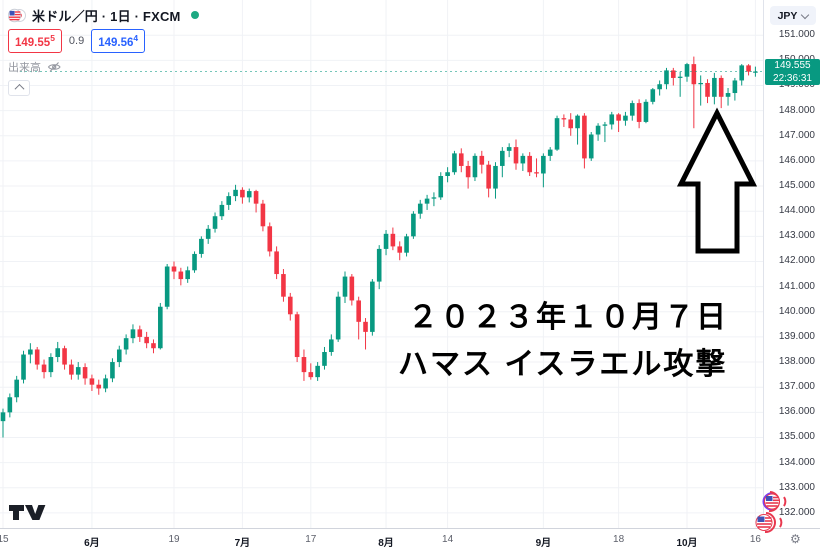 This screenshot has width=820, height=553. I want to click on currency-selector: JPY, so click(793, 15).